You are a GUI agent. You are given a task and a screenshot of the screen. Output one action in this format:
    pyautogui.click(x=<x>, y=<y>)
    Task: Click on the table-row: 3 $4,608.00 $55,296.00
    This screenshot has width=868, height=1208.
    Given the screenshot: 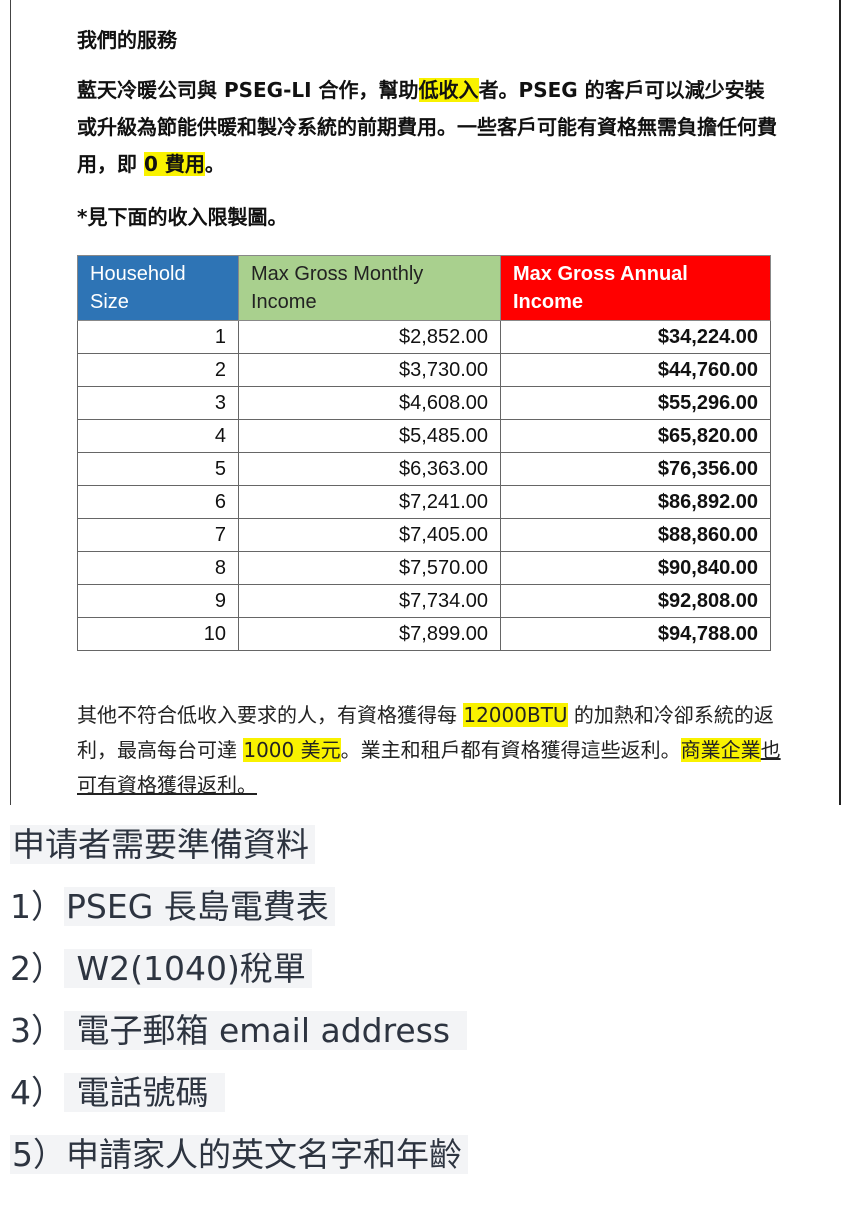 What is the action you would take?
    pyautogui.click(x=424, y=403)
    